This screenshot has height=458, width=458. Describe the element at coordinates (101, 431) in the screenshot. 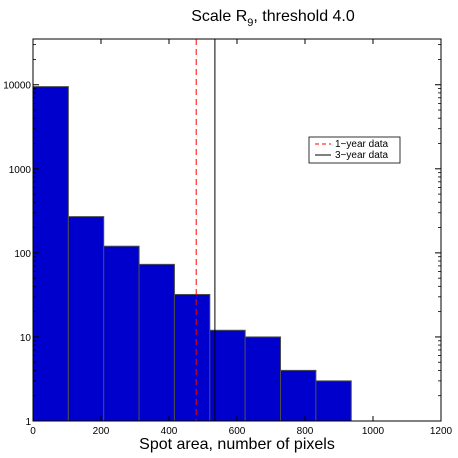

I see `x-tick-label: 200` at that location.